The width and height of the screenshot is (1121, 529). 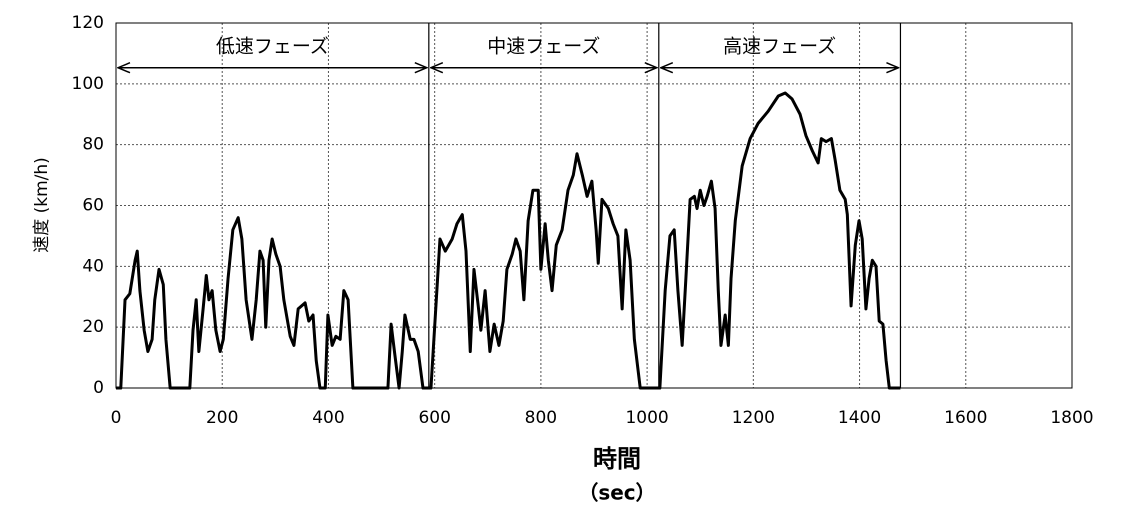 I want to click on x-tick-label: 1800, so click(x=1071, y=418).